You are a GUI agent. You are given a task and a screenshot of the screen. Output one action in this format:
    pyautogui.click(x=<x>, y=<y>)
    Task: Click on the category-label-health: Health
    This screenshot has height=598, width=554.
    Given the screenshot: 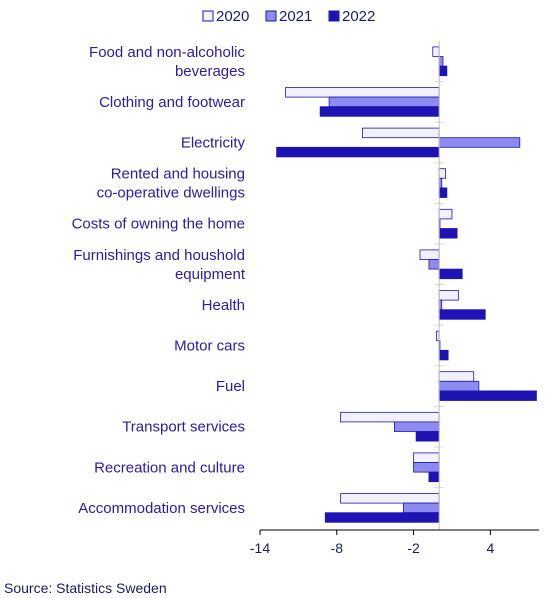 What is the action you would take?
    pyautogui.click(x=223, y=305)
    